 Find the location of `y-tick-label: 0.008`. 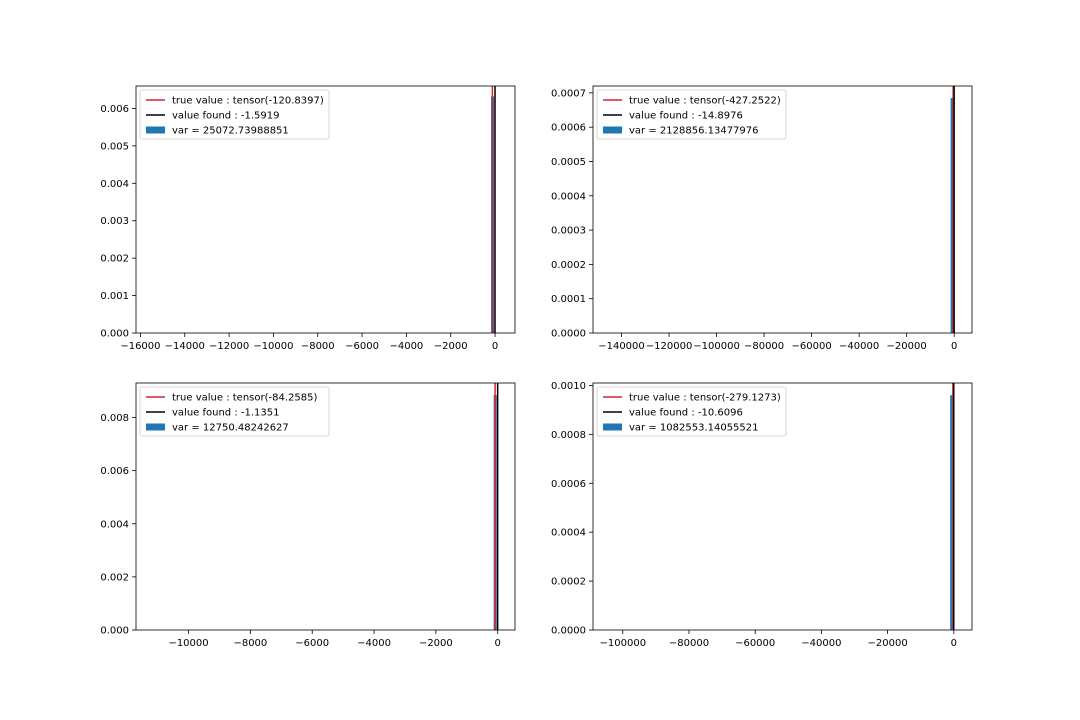

y-tick-label: 0.008 is located at coordinates (114, 418).